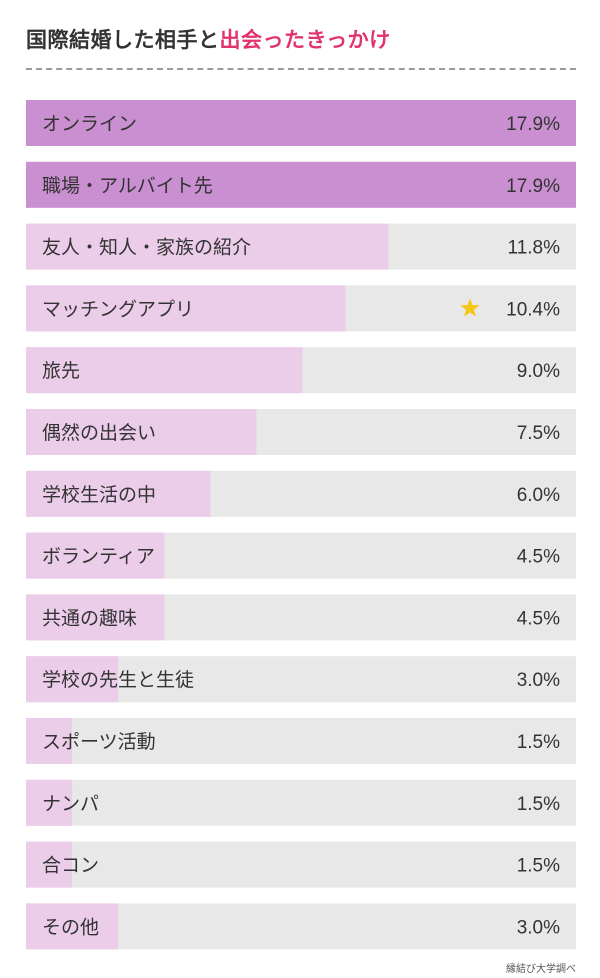 The image size is (600, 978). What do you see at coordinates (538, 371) in the screenshot?
I see `value-label: 9.0%` at bounding box center [538, 371].